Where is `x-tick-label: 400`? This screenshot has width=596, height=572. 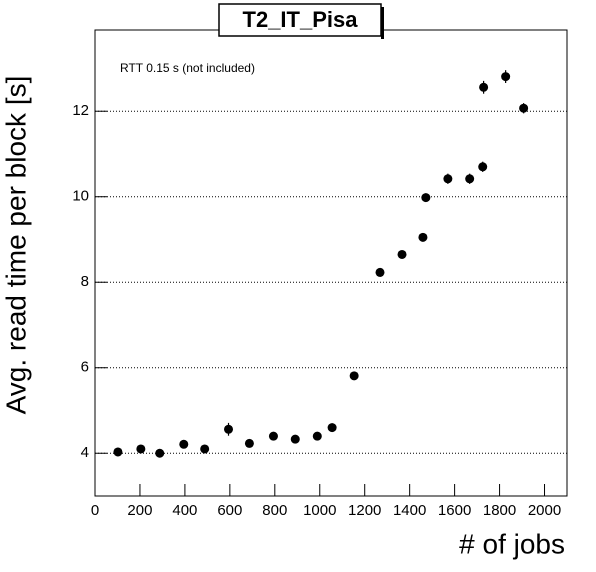
x-tick-label: 400 is located at coordinates (184, 510).